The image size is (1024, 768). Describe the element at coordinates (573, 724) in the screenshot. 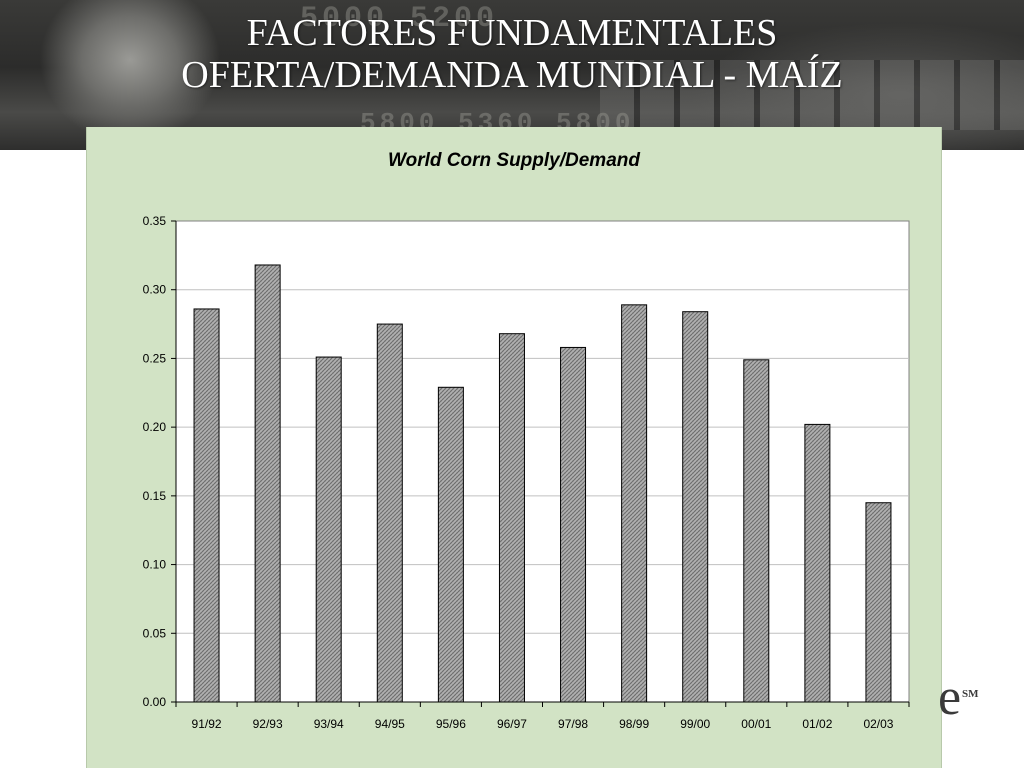

I see `x-tick-label: 97/98` at that location.